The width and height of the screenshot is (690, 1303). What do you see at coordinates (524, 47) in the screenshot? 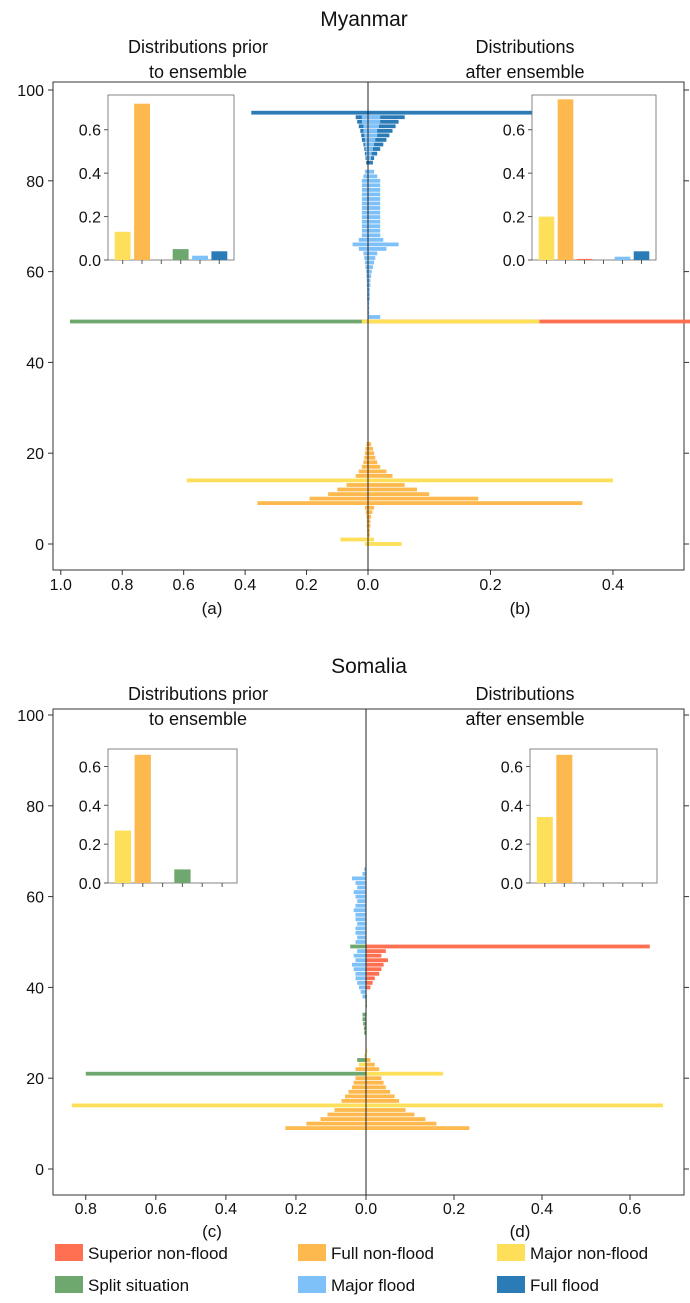
I see `right-subtitle-line1: Distributions` at bounding box center [524, 47].